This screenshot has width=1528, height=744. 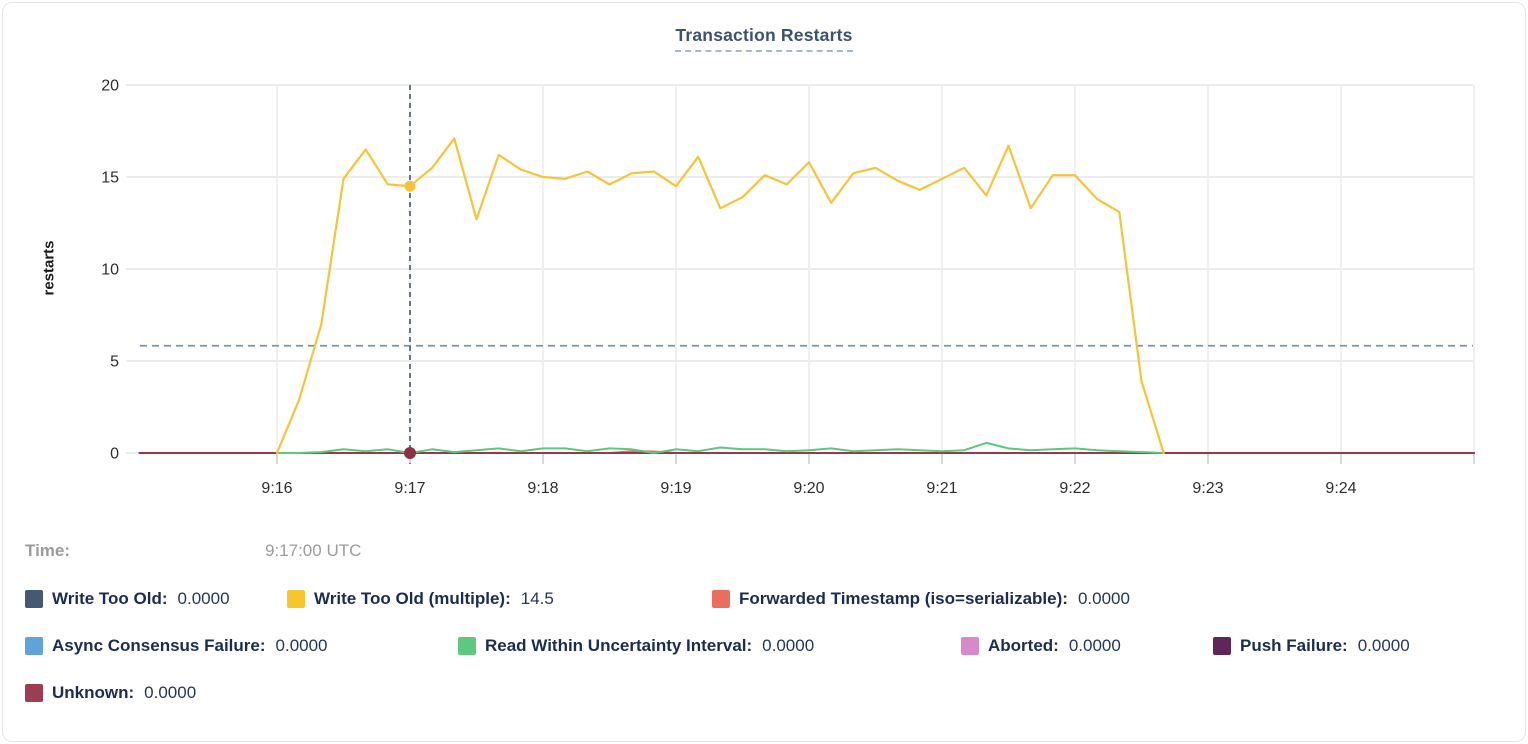 What do you see at coordinates (114, 362) in the screenshot?
I see `y-tick-label: 5` at bounding box center [114, 362].